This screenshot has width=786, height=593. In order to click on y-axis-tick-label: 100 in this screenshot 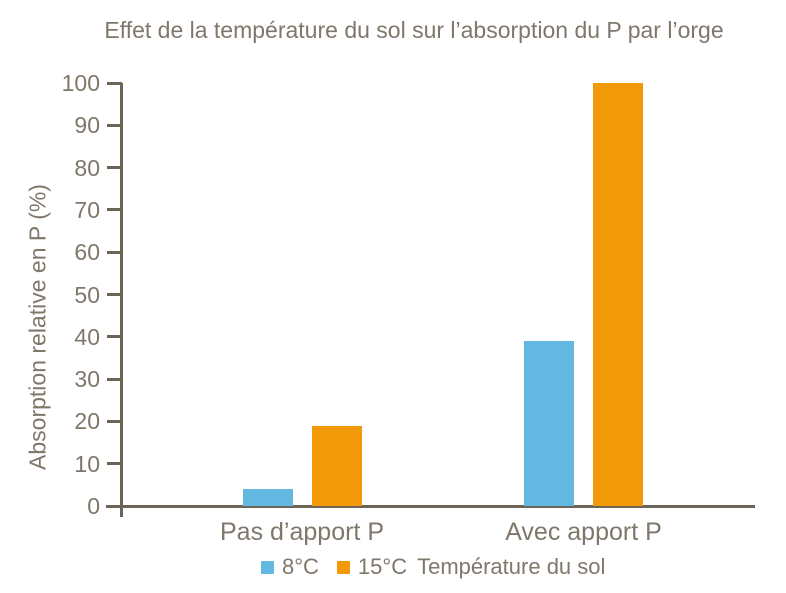, I will do `click(80, 83)`.